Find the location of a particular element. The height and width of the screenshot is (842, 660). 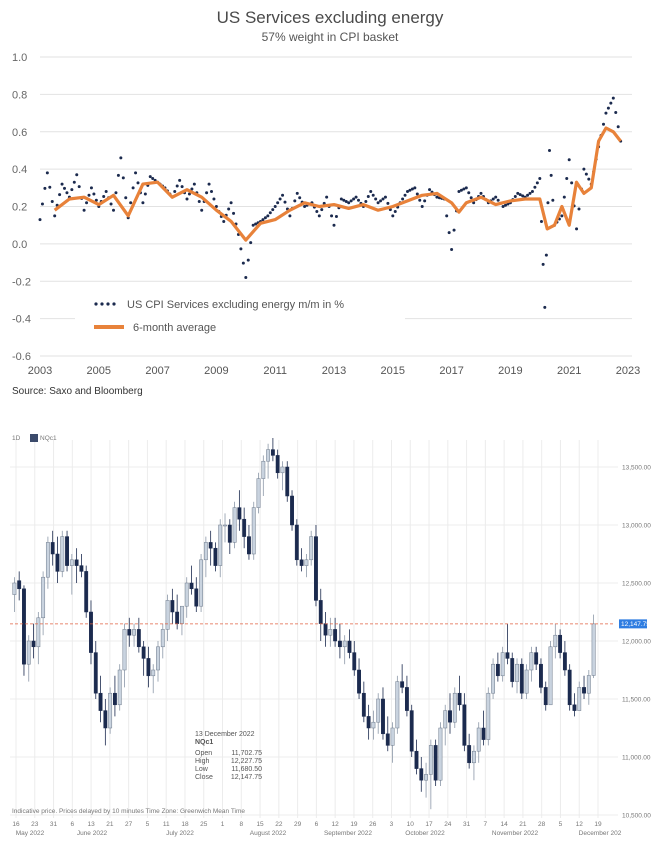

interval-label: 1D is located at coordinates (16, 438).